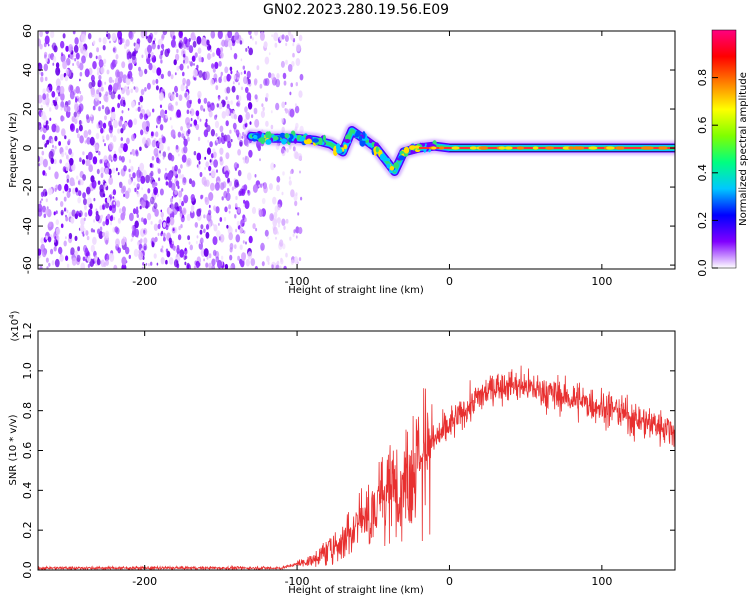  Describe the element at coordinates (27, 226) in the screenshot. I see `y-tick-label: -40` at that location.